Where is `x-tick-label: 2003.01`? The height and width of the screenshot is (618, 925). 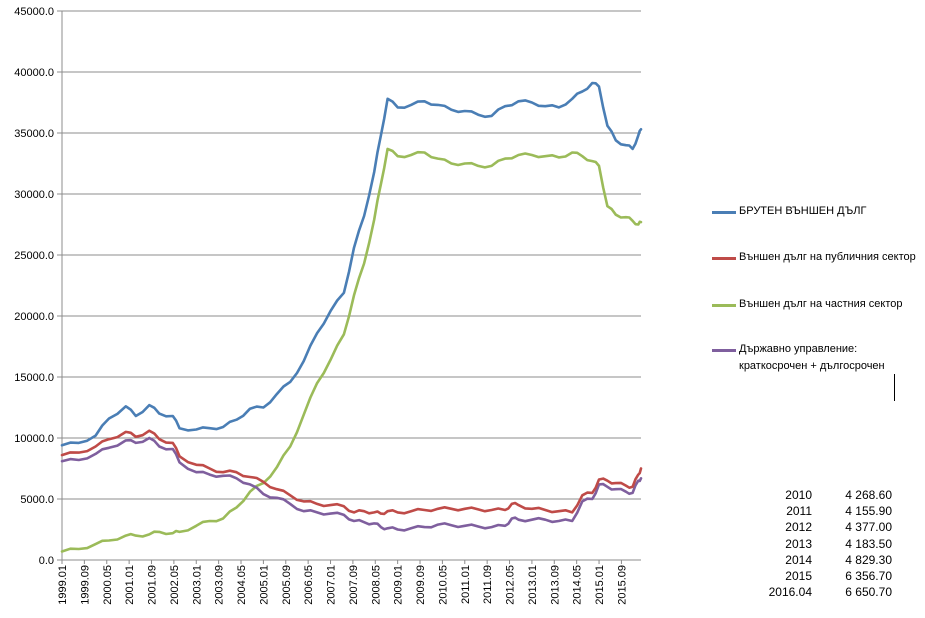 x-tick-label: 2003.01 is located at coordinates (197, 585).